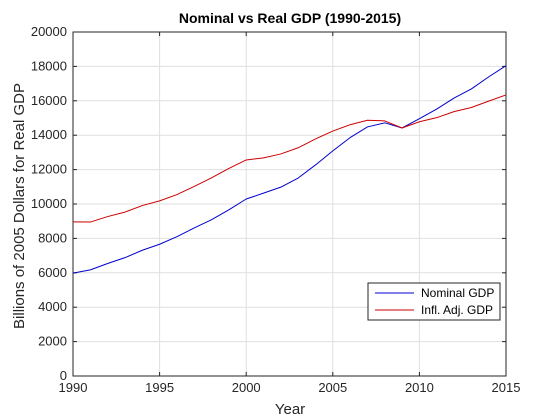  What do you see at coordinates (290, 409) in the screenshot?
I see `x-axis-title: Year` at bounding box center [290, 409].